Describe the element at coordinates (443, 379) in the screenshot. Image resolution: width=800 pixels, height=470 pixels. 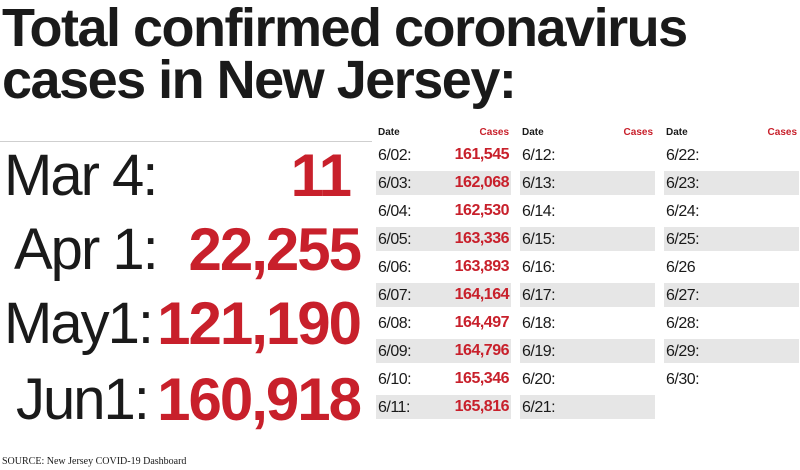
I see `table-row: 6/10: 165,346` at that location.